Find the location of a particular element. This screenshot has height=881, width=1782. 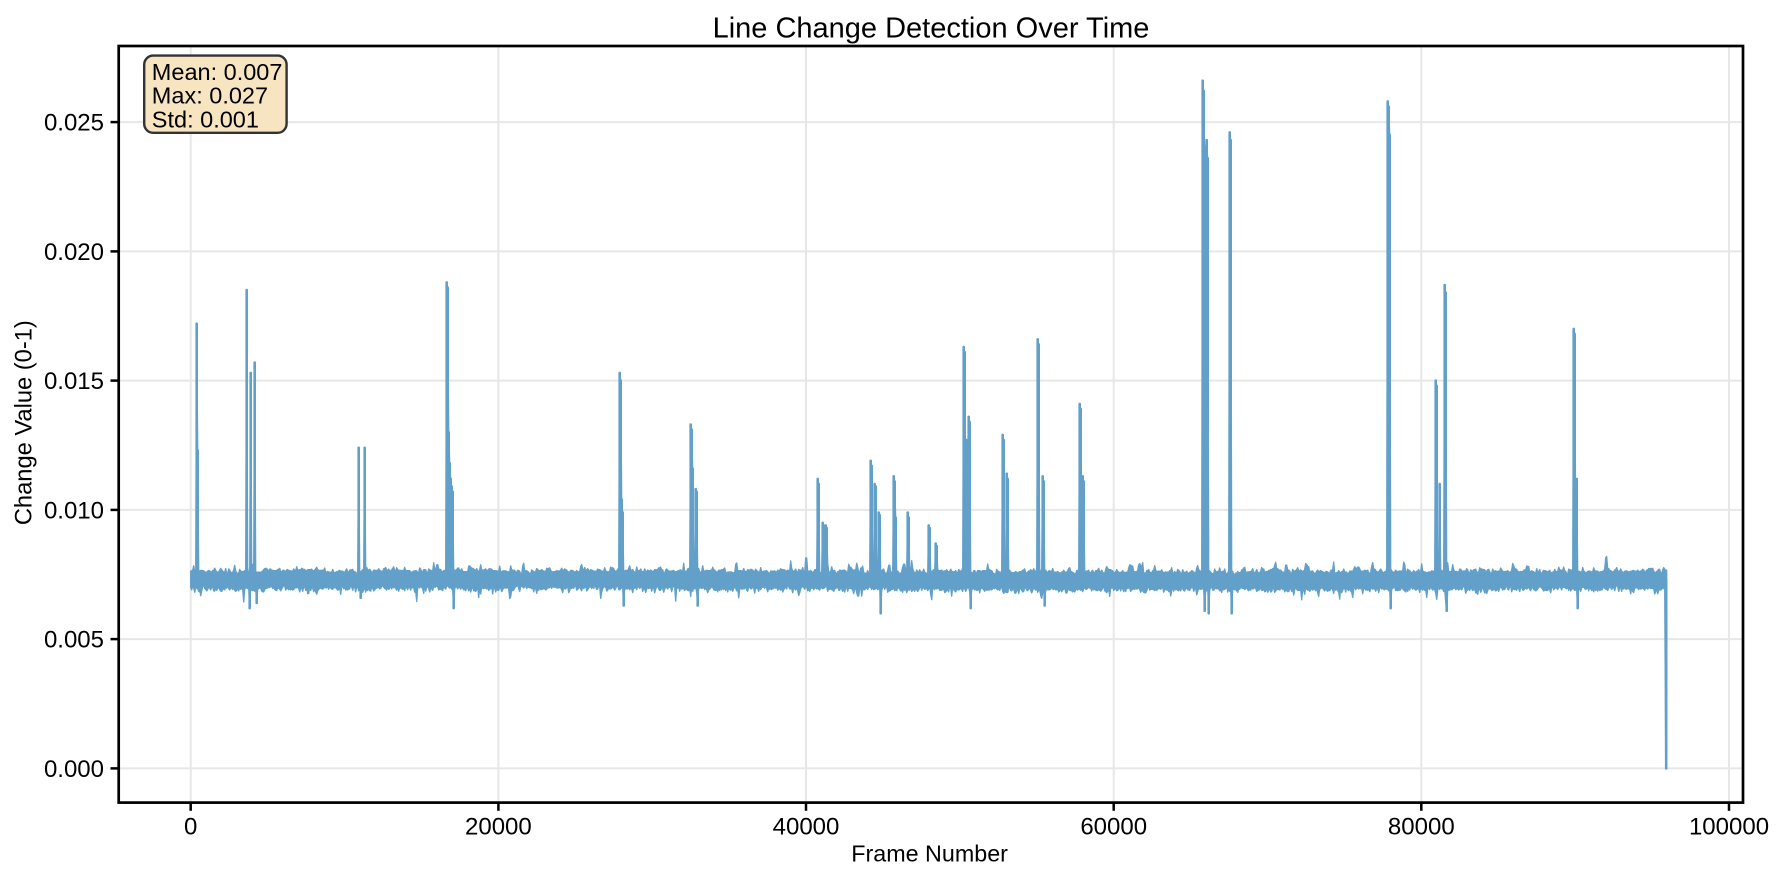

svg-text: 100000 is located at coordinates (1729, 827).